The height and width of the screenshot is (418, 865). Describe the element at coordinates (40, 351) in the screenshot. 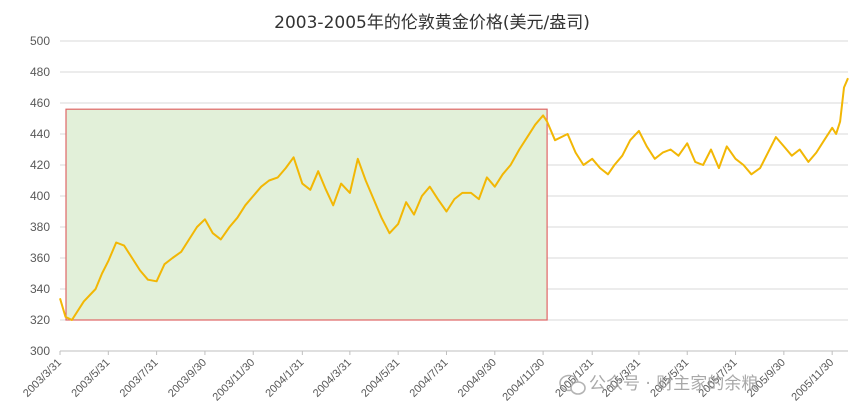

I see `y-tick-label: 300` at that location.